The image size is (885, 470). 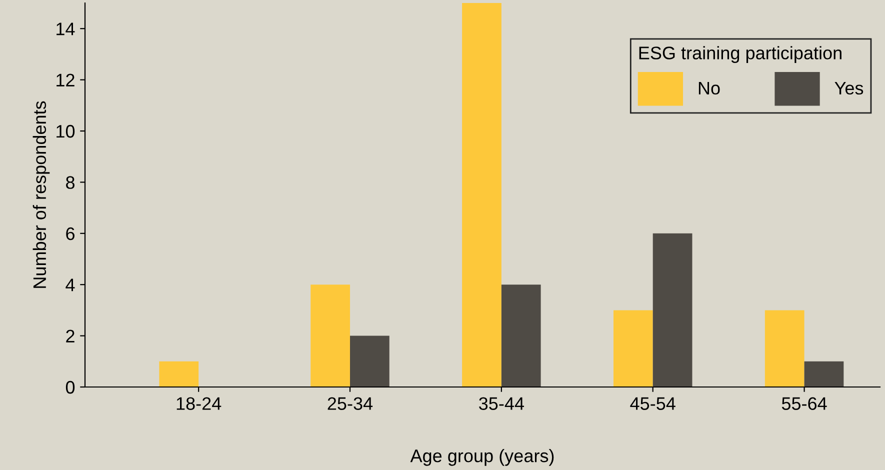 I want to click on y-tick-label: 14, so click(x=65, y=29).